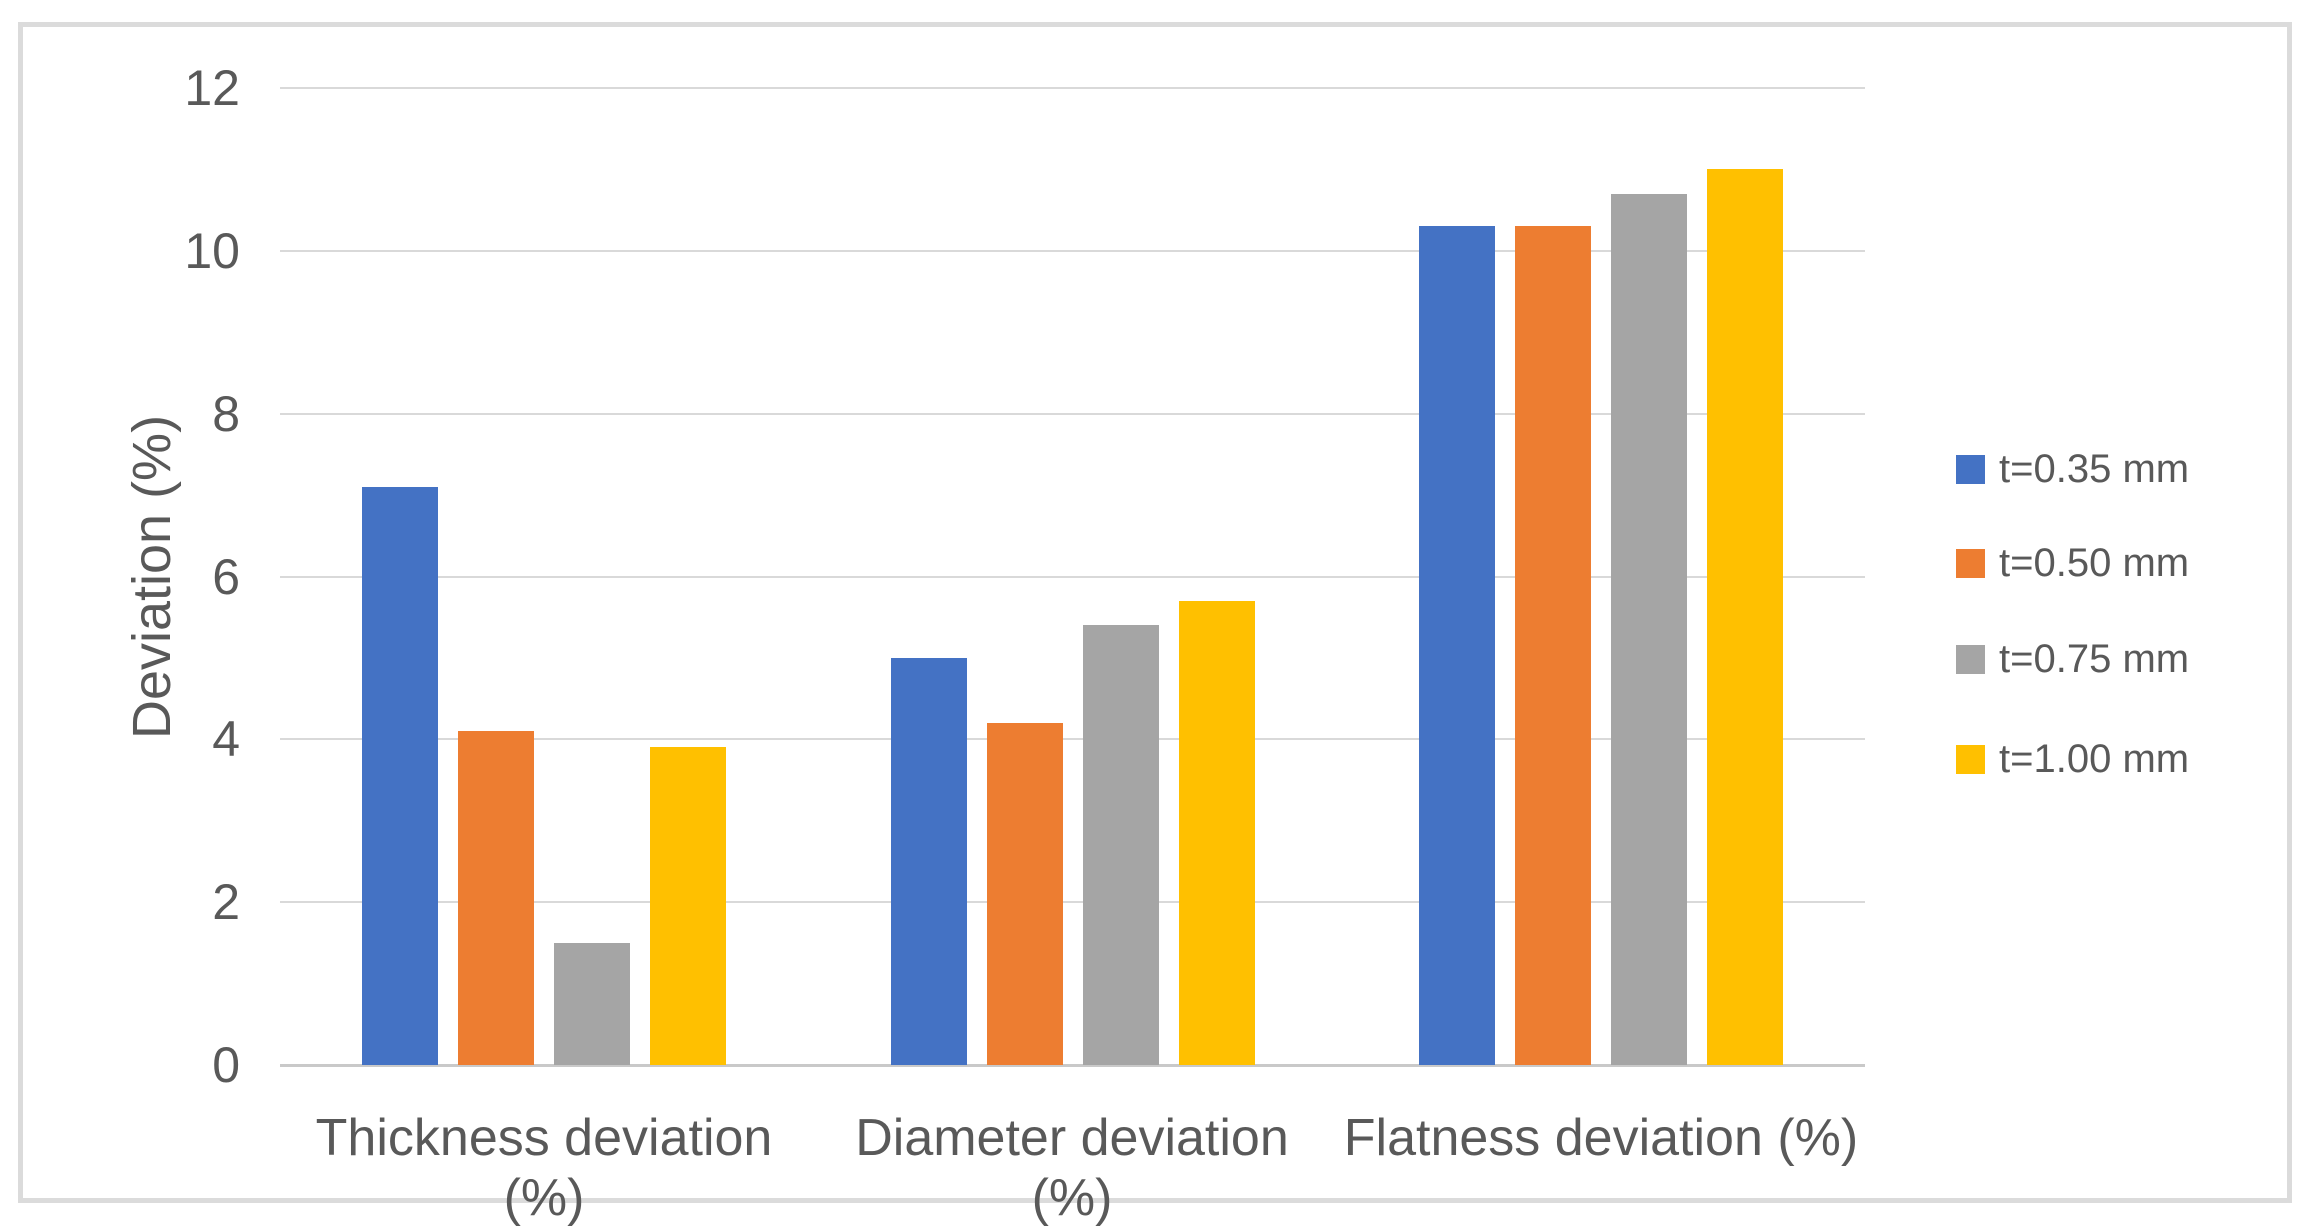 This screenshot has height=1230, width=2320. I want to click on x-axis-line, so click(1072, 1065).